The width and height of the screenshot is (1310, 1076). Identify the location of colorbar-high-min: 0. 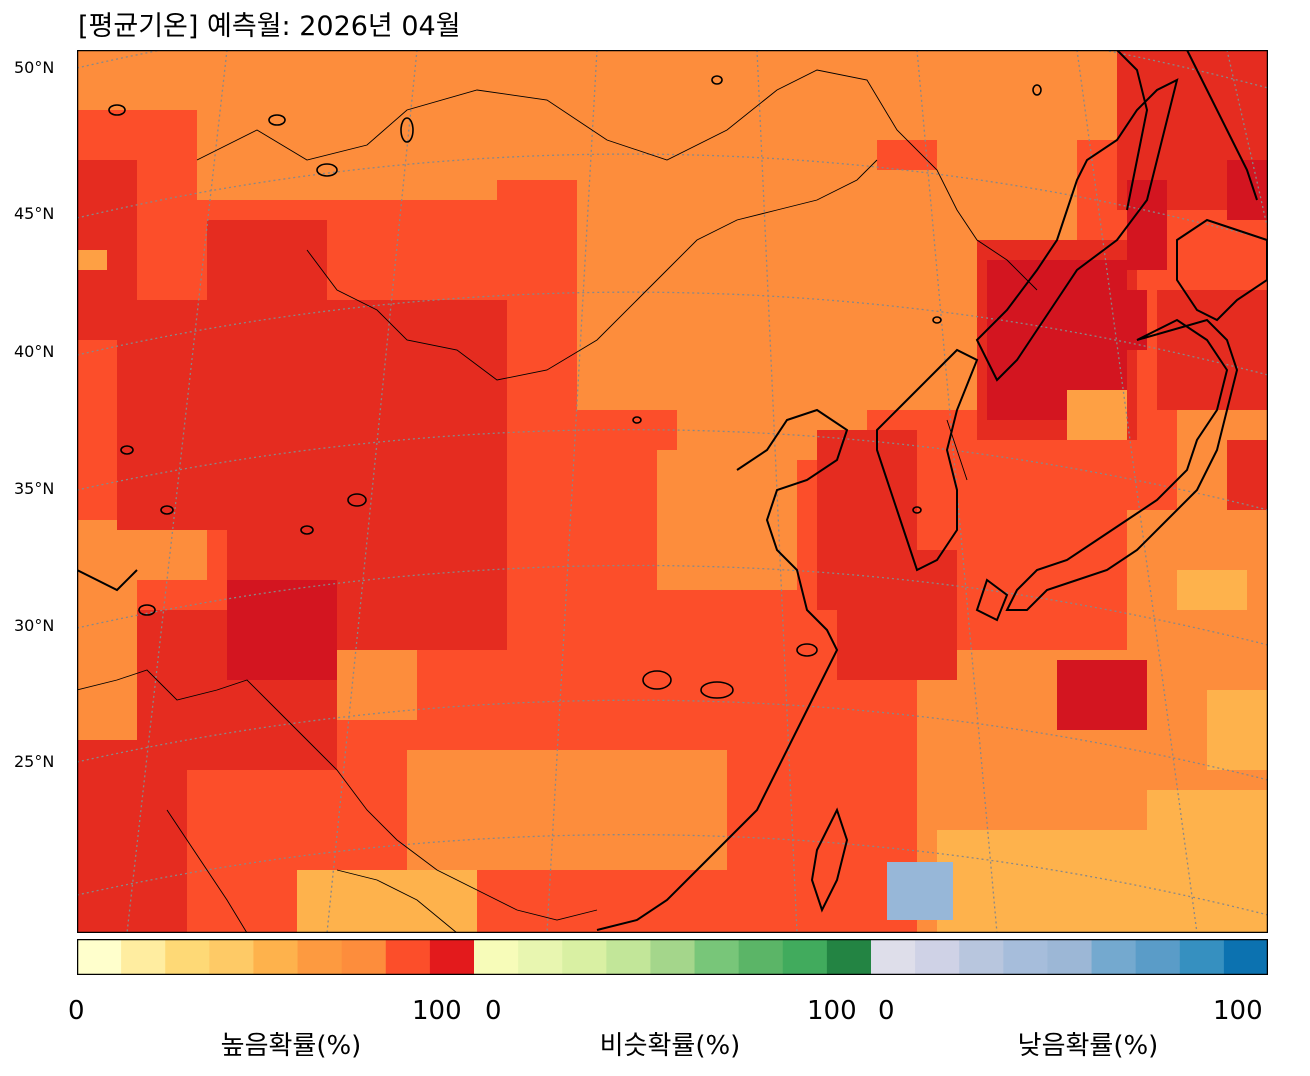
(76, 1011).